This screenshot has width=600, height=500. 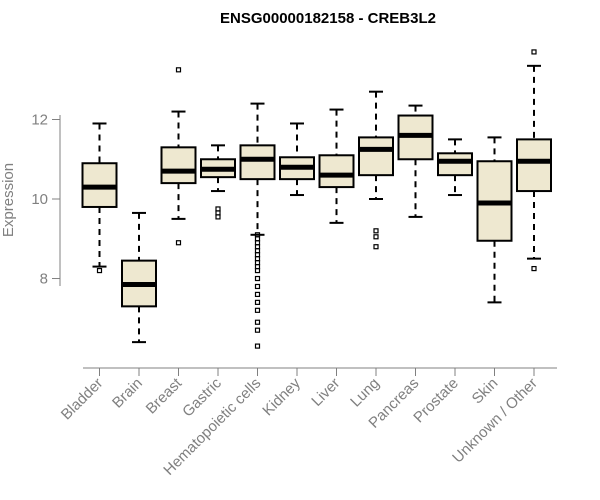 I want to click on x-tick-label: Lung, so click(x=365, y=393).